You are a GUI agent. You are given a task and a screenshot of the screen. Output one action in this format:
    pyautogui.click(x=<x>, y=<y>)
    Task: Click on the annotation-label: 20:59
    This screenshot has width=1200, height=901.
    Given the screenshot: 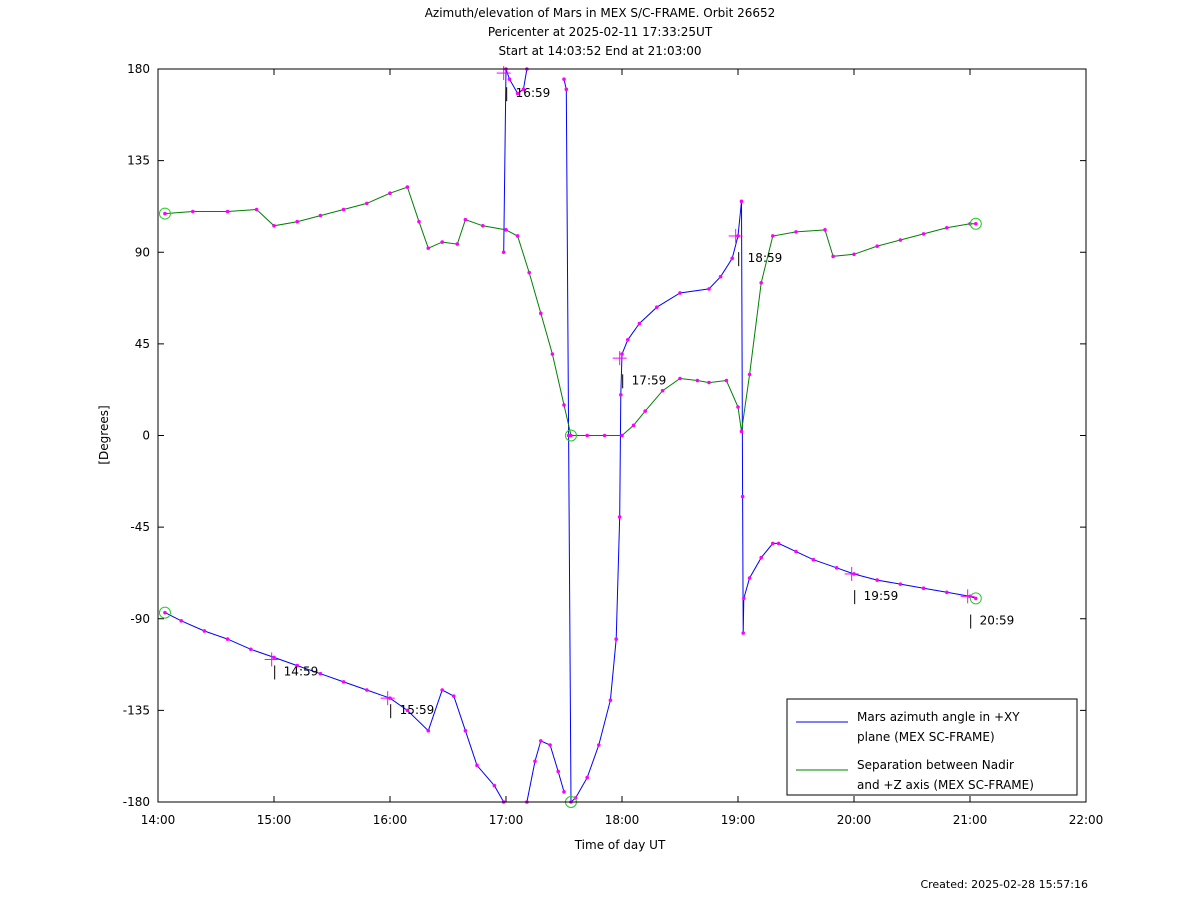 What is the action you would take?
    pyautogui.click(x=997, y=621)
    